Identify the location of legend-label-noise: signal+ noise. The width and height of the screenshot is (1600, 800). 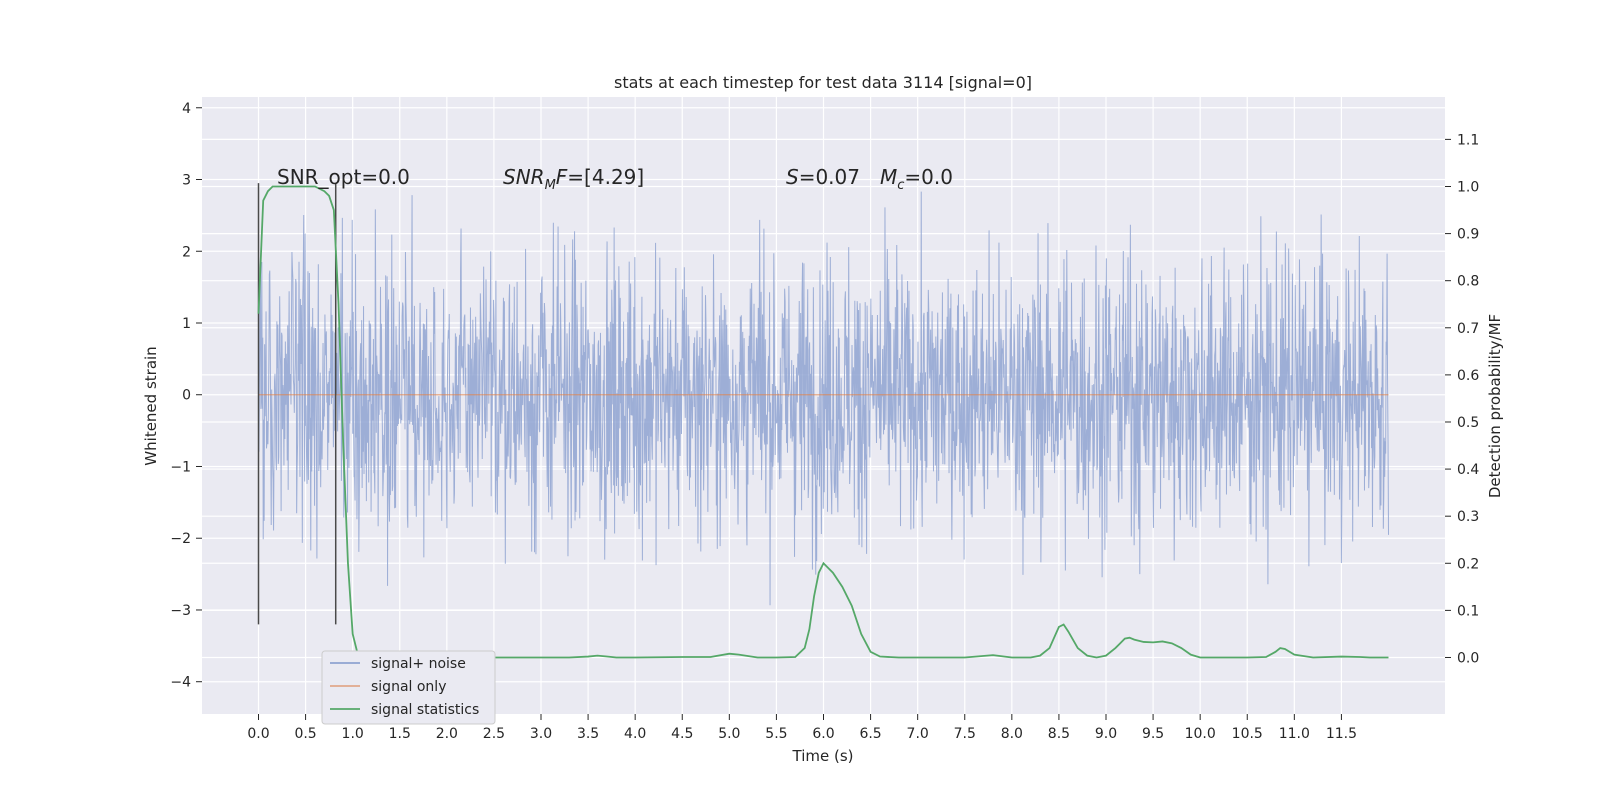
(418, 664).